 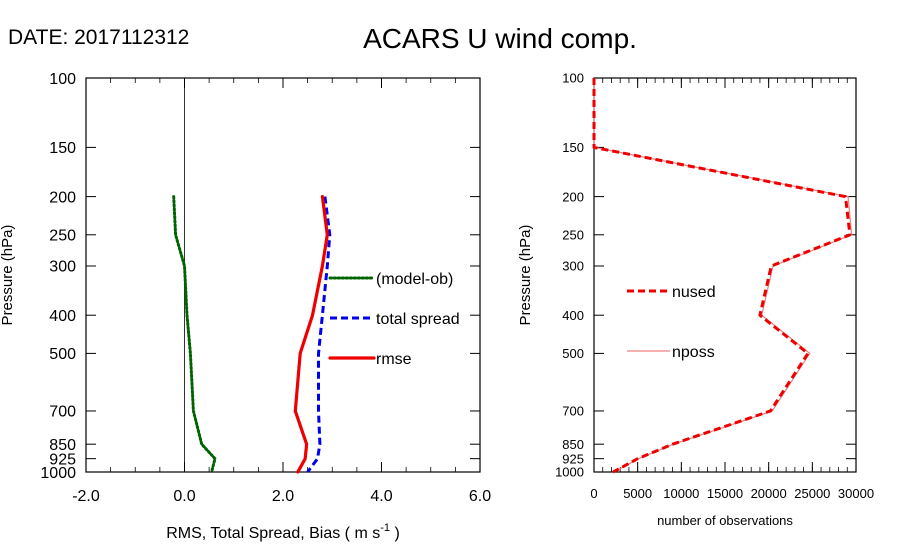 What do you see at coordinates (480, 496) in the screenshot?
I see `x-tick-label: 6.0` at bounding box center [480, 496].